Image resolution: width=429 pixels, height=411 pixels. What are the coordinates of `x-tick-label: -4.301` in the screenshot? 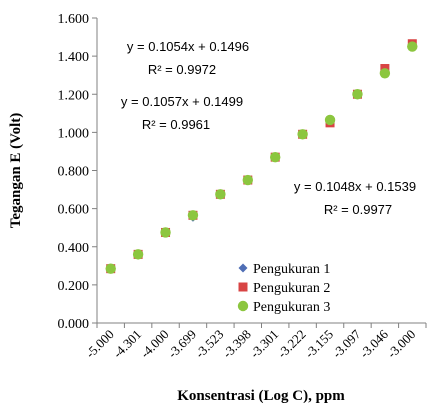 It's located at (127, 344).